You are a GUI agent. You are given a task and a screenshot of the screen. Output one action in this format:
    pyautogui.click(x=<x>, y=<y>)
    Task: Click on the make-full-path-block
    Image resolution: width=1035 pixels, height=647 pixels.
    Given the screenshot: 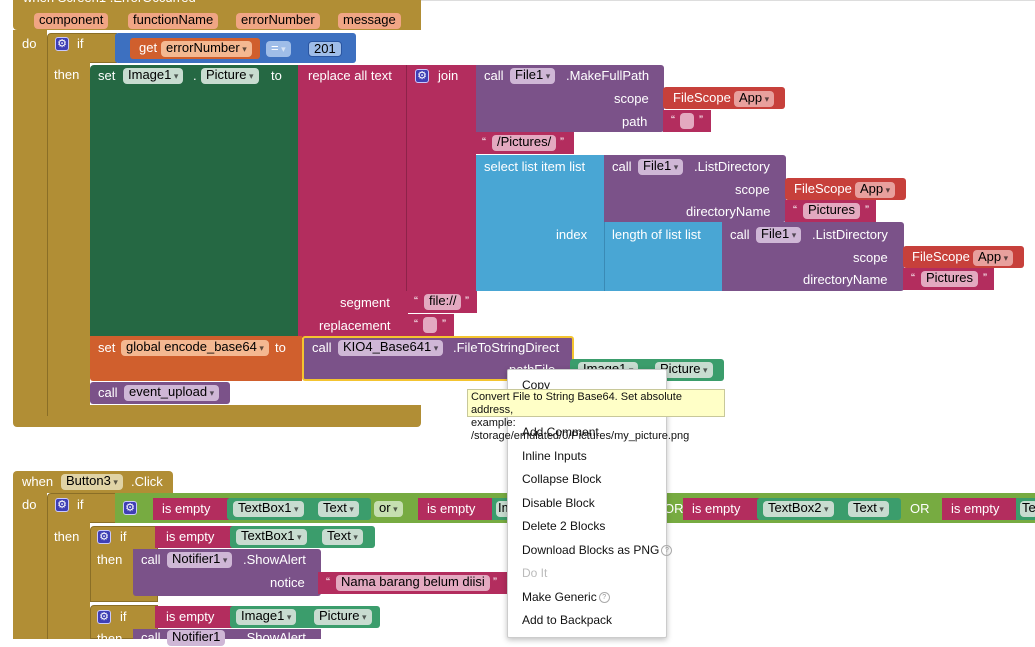 What is the action you would take?
    pyautogui.click(x=570, y=98)
    